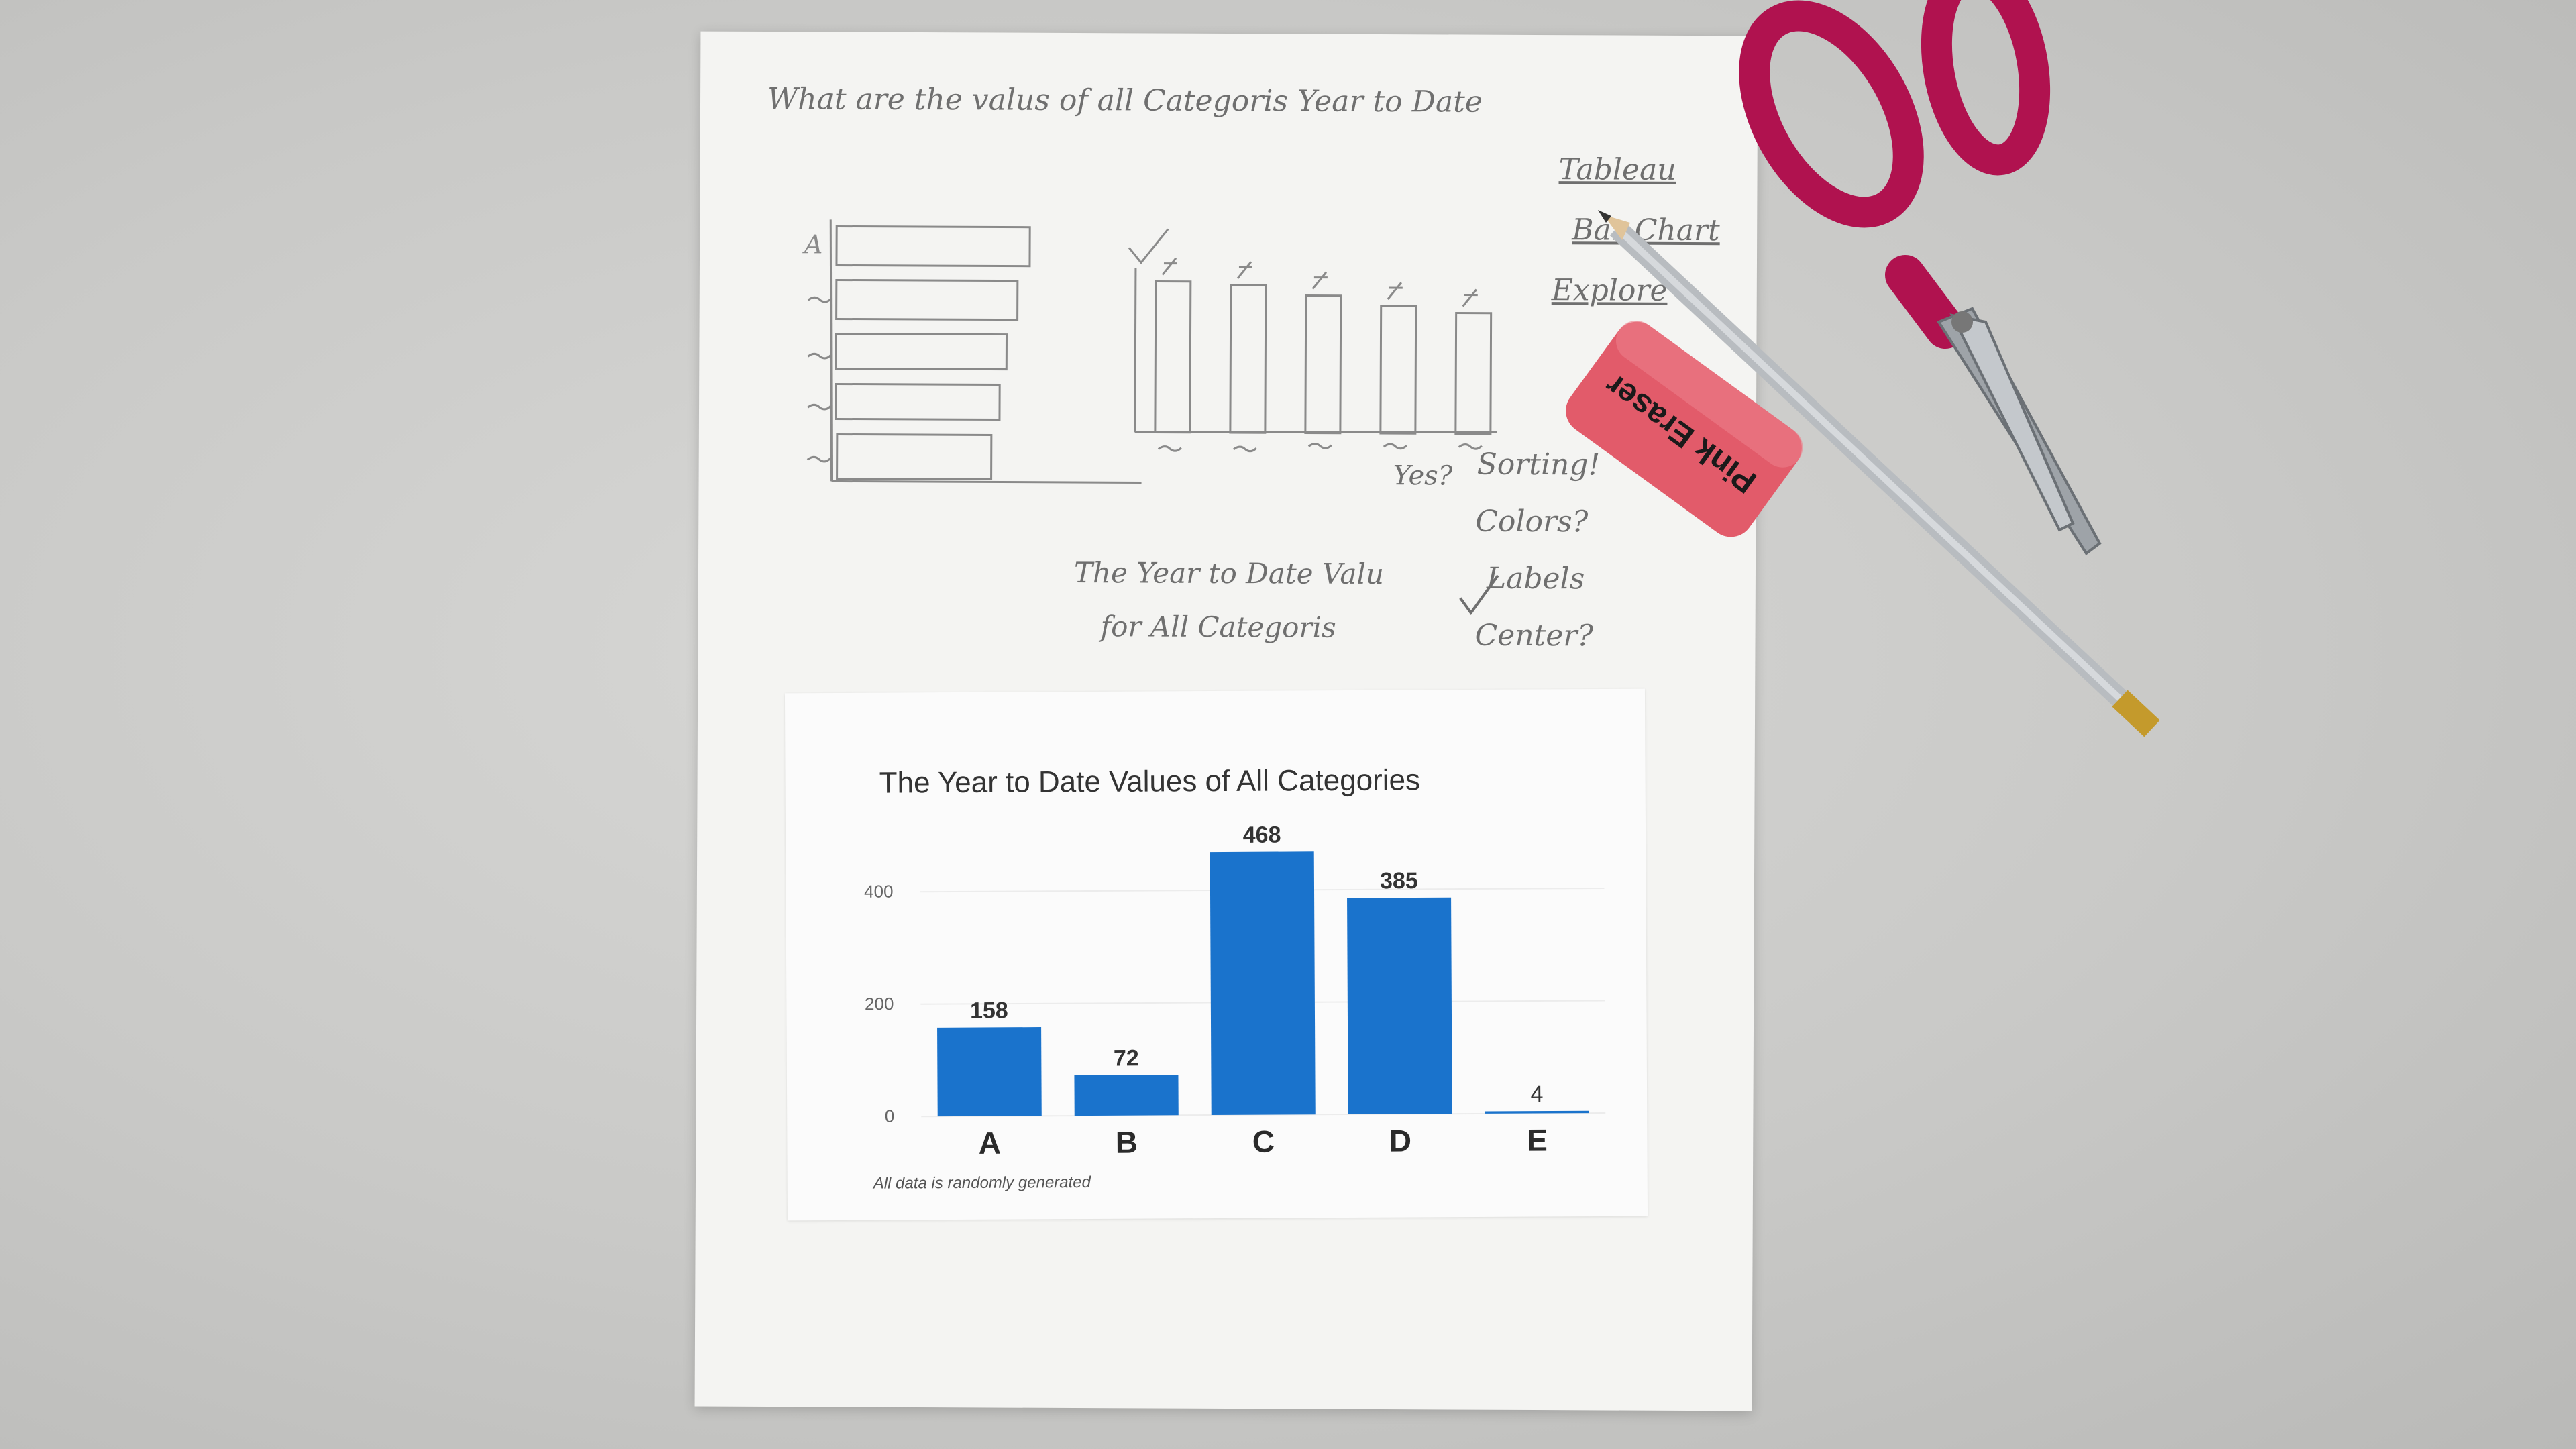 Image resolution: width=2576 pixels, height=1449 pixels. What do you see at coordinates (989, 1010) in the screenshot?
I see `data-label-A: 158` at bounding box center [989, 1010].